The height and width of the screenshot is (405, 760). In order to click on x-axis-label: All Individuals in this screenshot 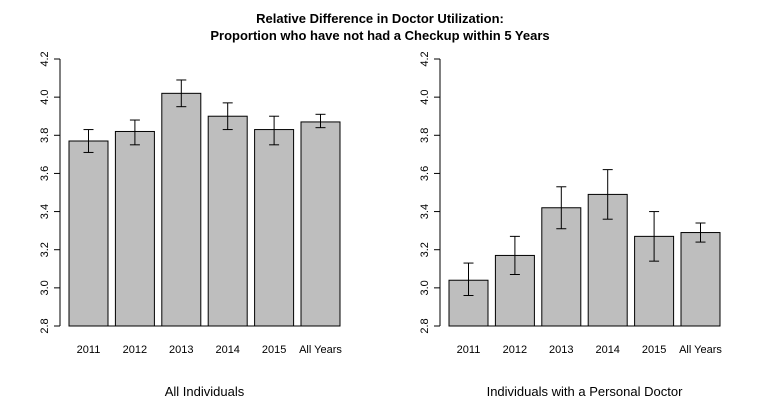, I will do `click(205, 391)`.